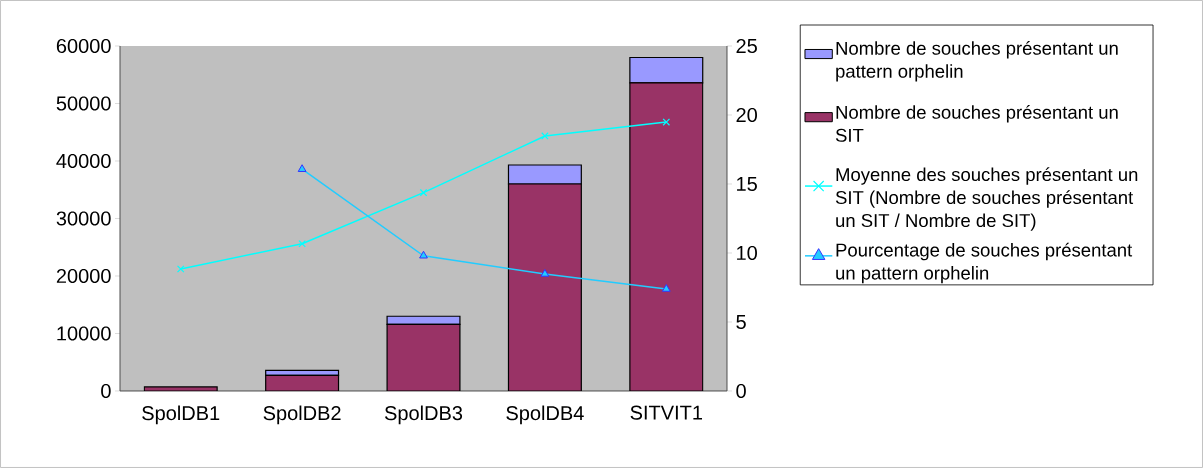 The height and width of the screenshot is (468, 1203). What do you see at coordinates (747, 253) in the screenshot?
I see `y2-tick-label: 10` at bounding box center [747, 253].